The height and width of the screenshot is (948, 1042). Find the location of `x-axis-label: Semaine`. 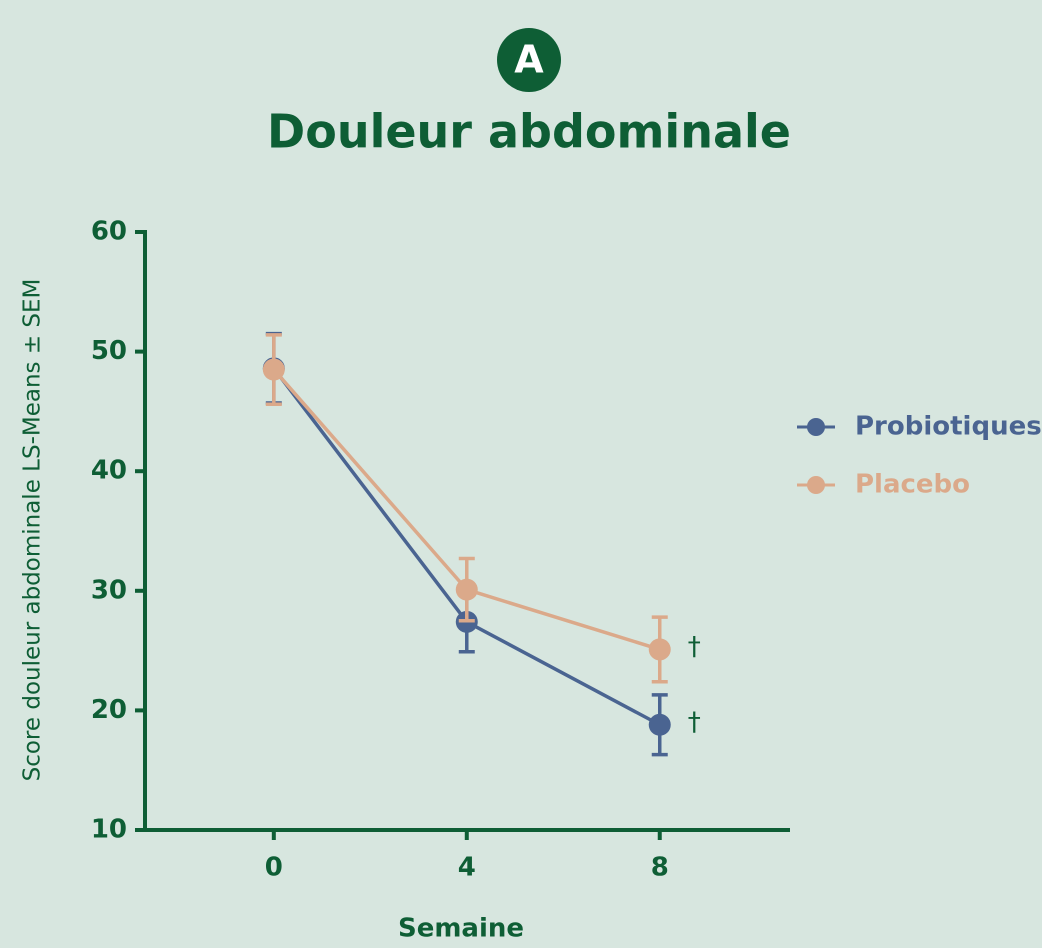

x-axis-label: Semaine is located at coordinates (461, 929).